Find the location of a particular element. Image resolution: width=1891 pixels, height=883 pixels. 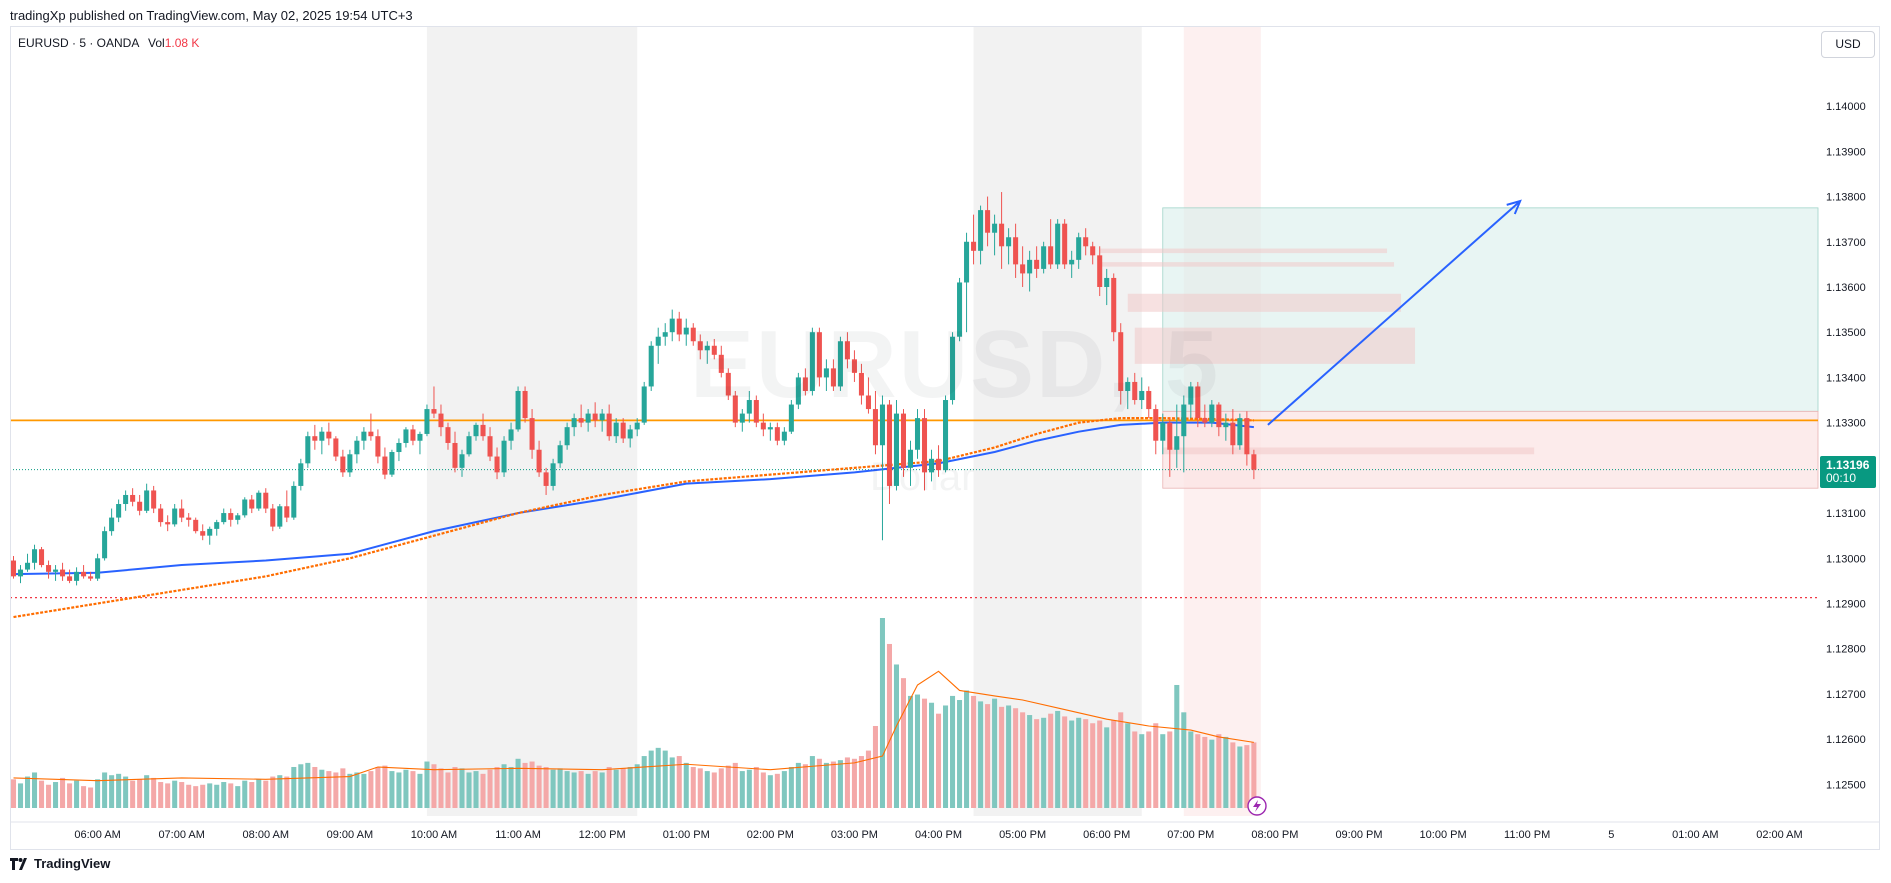

currency-button: USD is located at coordinates (1848, 44).